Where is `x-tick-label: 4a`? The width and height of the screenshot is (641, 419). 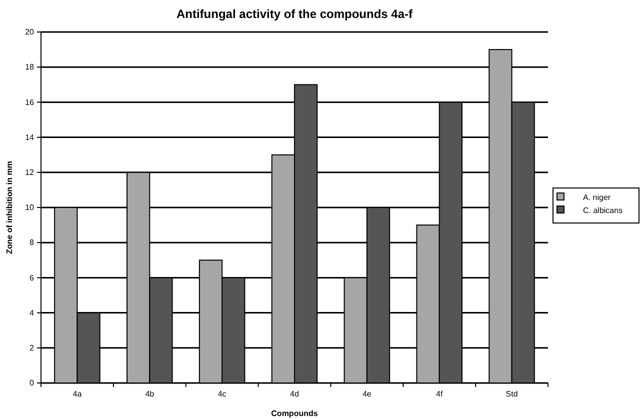 x-tick-label: 4a is located at coordinates (77, 394).